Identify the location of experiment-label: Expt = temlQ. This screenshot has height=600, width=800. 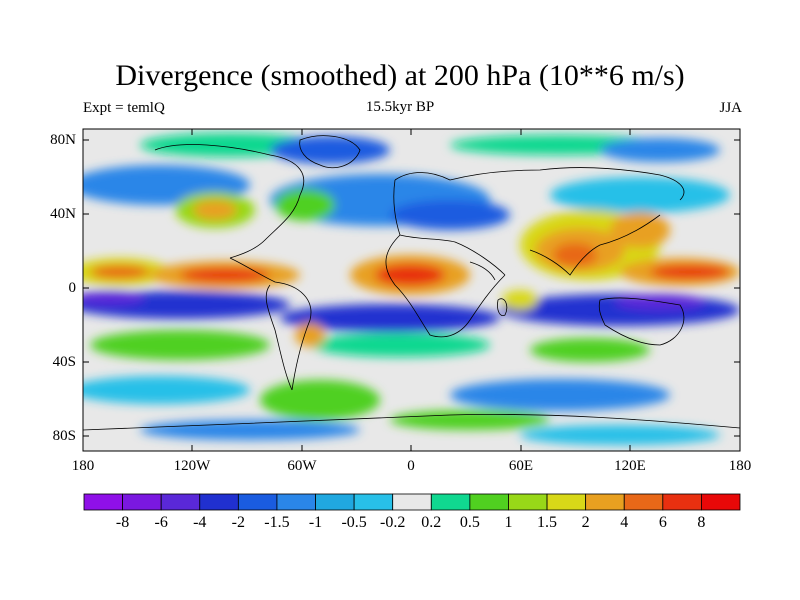
(124, 108).